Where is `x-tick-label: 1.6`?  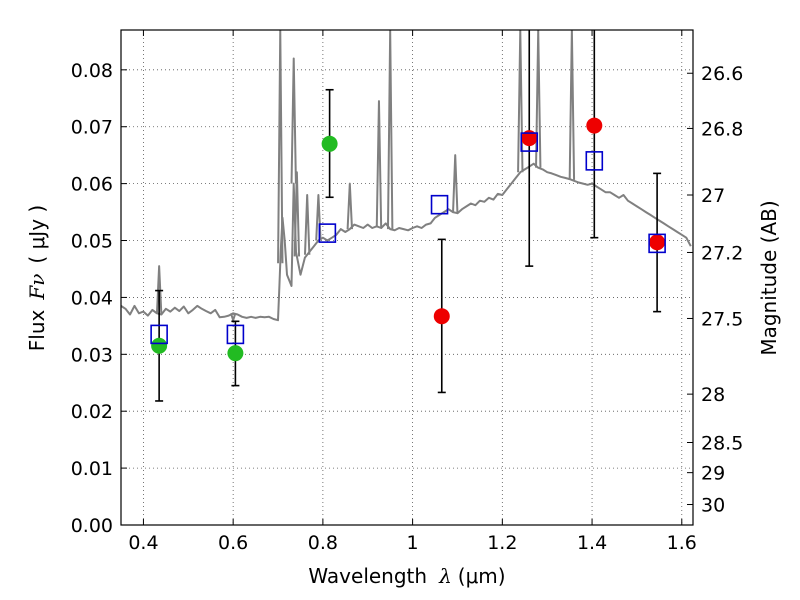 x-tick-label: 1.6 is located at coordinates (682, 543).